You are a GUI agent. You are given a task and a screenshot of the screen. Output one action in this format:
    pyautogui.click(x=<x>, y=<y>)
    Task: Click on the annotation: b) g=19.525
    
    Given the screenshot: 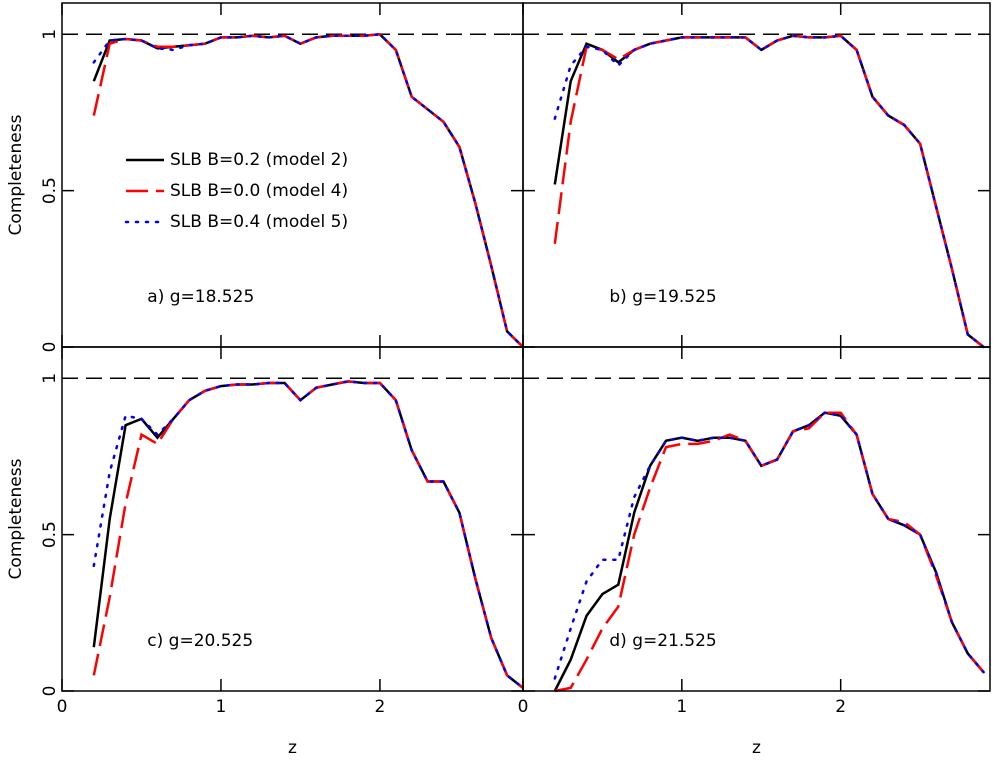 What is the action you would take?
    pyautogui.click(x=662, y=297)
    